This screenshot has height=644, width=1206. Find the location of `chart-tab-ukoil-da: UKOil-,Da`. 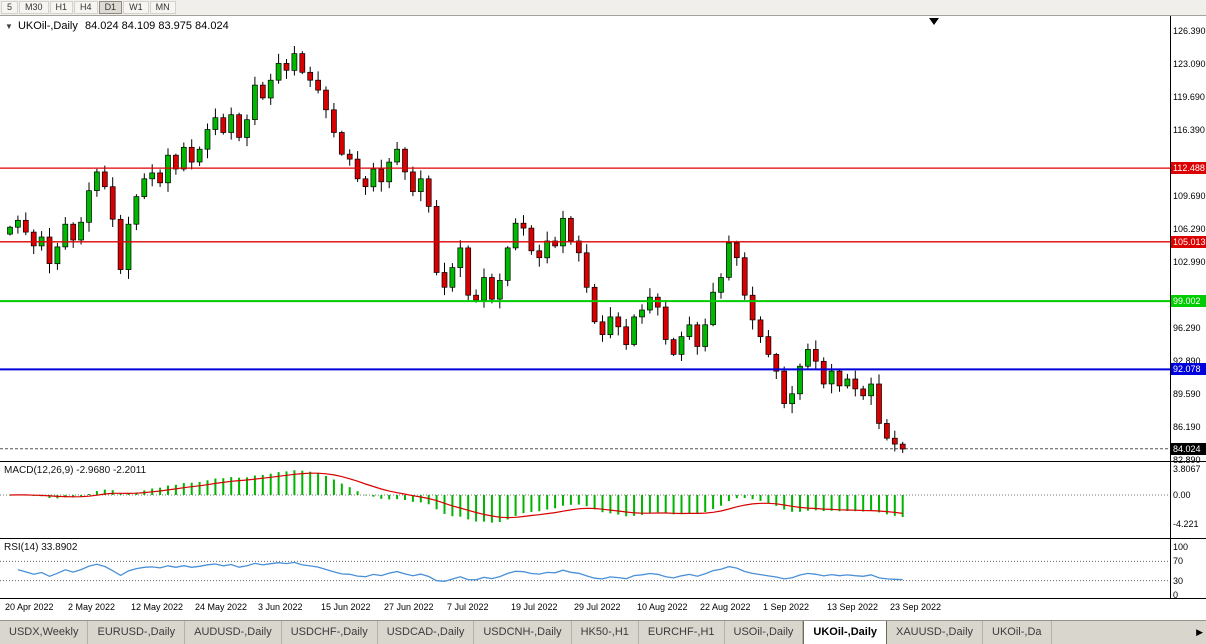

chart-tab-ukoil-da: UKOil-,Da is located at coordinates (1017, 632).